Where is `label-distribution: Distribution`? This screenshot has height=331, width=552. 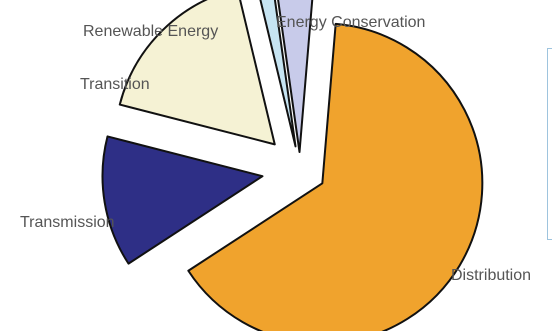 label-distribution: Distribution is located at coordinates (491, 275).